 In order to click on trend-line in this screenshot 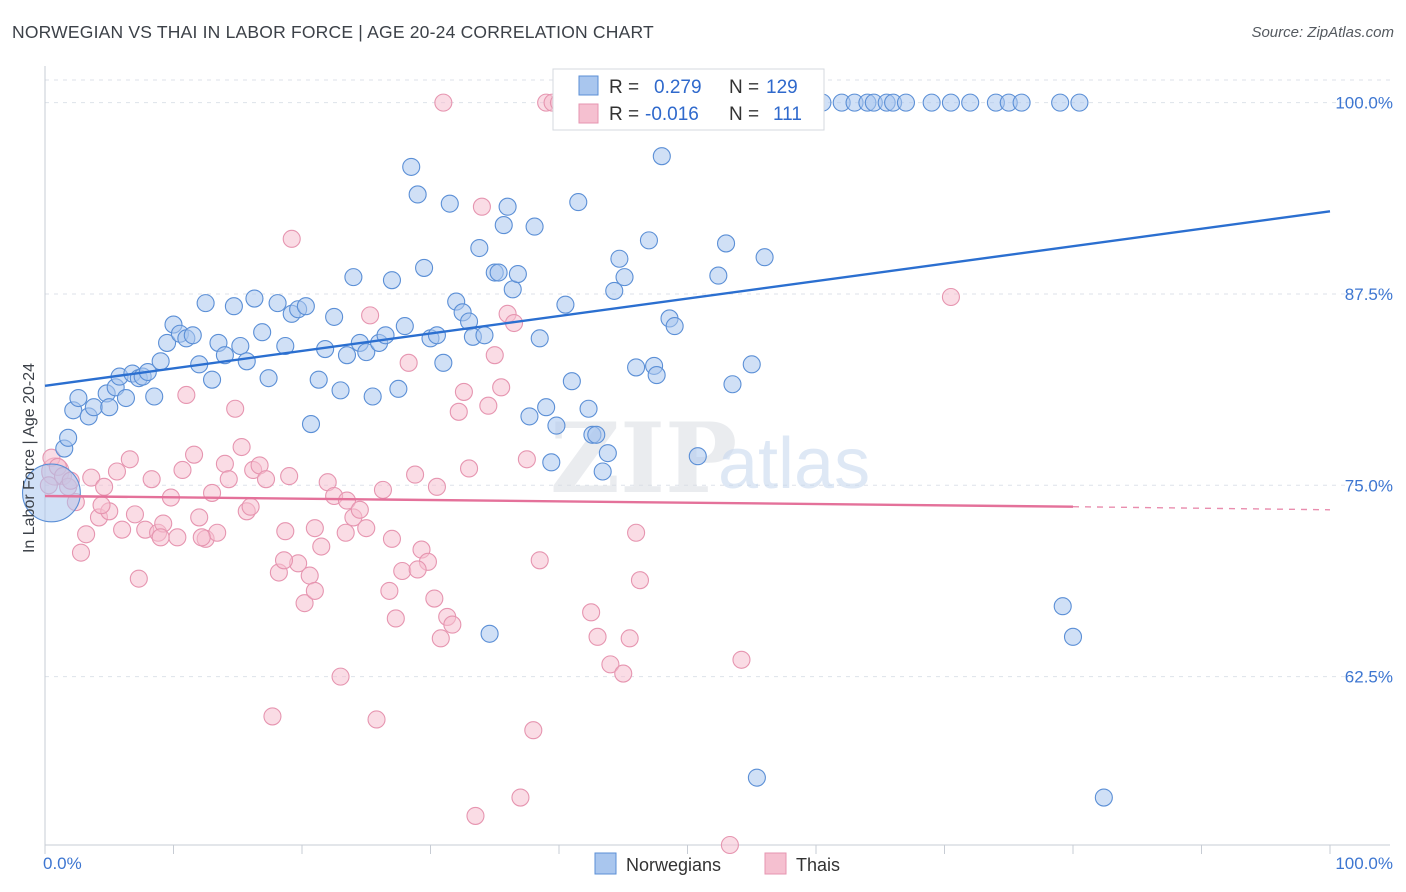, I will do `click(559, 501)`.